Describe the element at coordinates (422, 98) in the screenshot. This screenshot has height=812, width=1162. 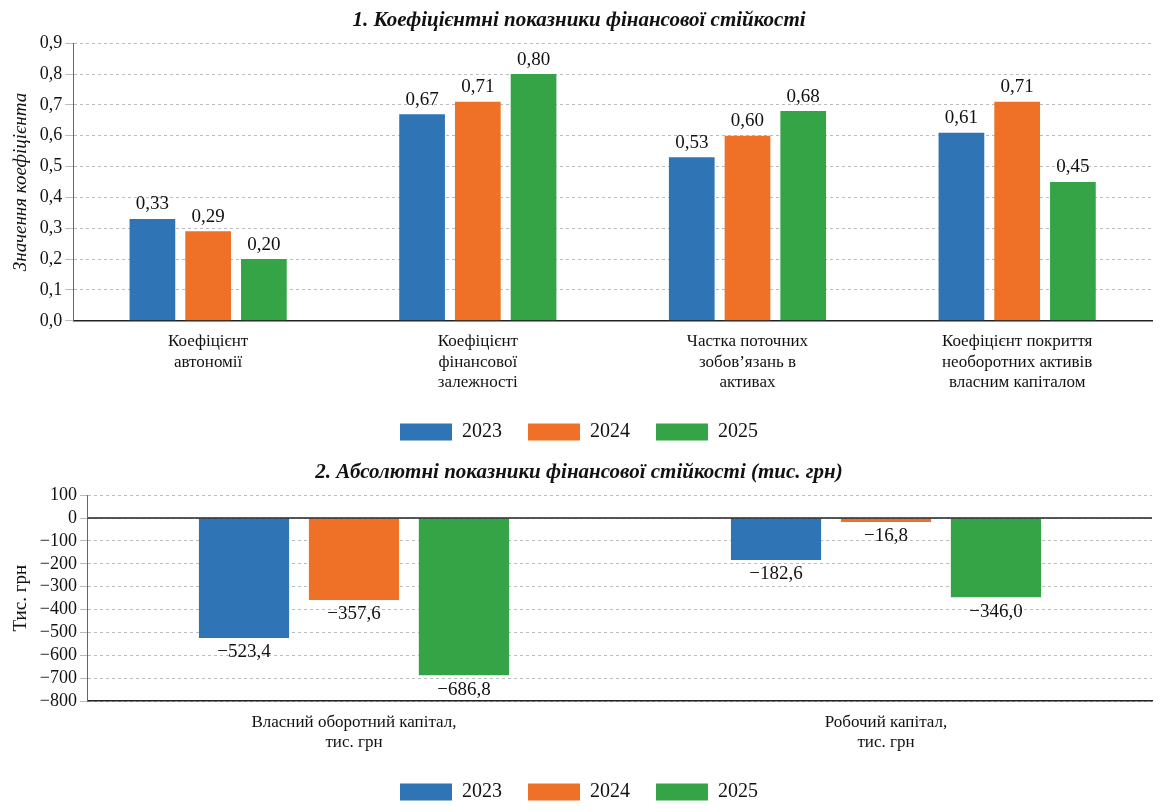
I see `data-label: 0,67` at that location.